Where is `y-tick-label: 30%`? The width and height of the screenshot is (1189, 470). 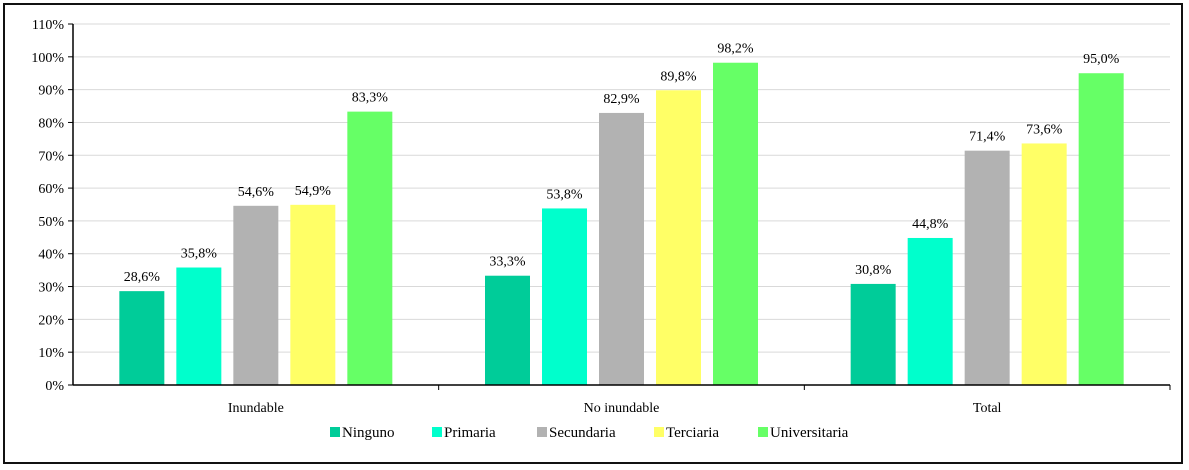
y-tick-label: 30% is located at coordinates (51, 288).